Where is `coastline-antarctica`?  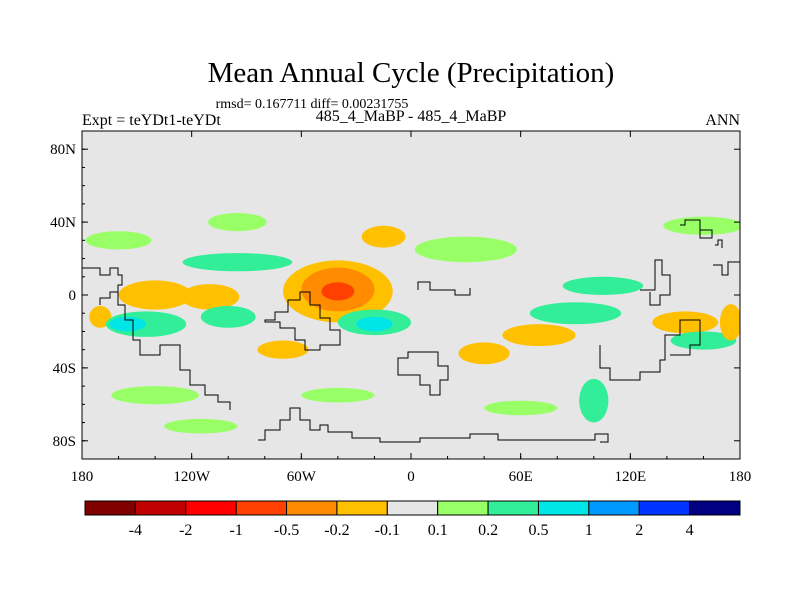 coastline-antarctica is located at coordinates (433, 425).